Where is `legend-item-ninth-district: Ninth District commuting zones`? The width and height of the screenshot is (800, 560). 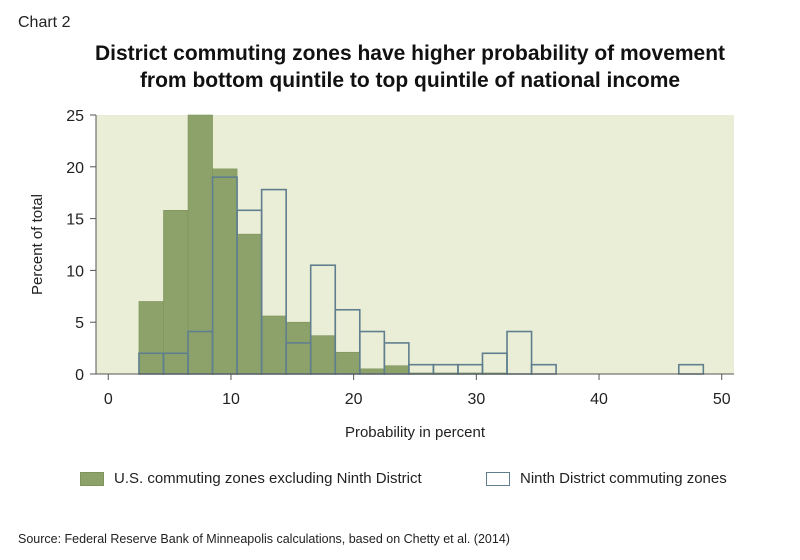 legend-item-ninth-district: Ninth District commuting zones is located at coordinates (606, 478).